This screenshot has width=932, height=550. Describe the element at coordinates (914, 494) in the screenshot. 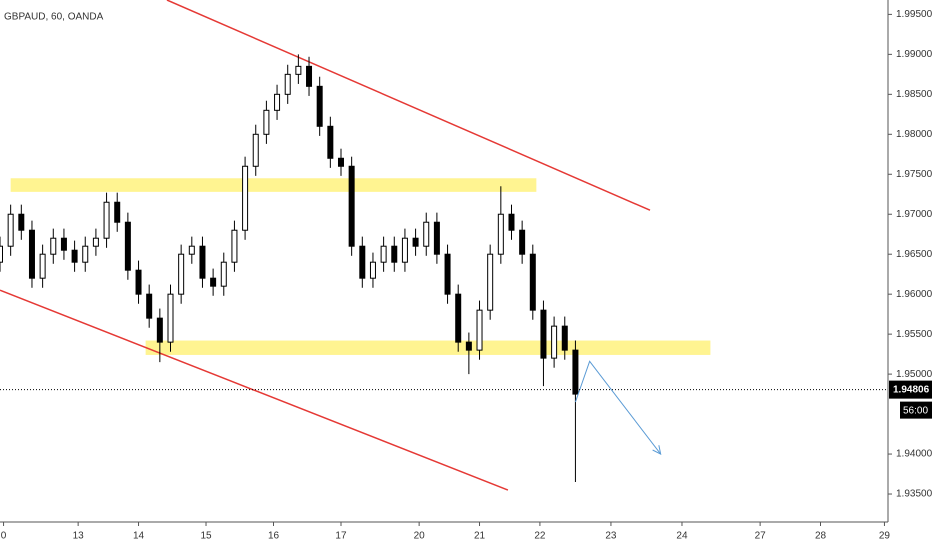

I see `y-tick-label: 1.93500` at that location.